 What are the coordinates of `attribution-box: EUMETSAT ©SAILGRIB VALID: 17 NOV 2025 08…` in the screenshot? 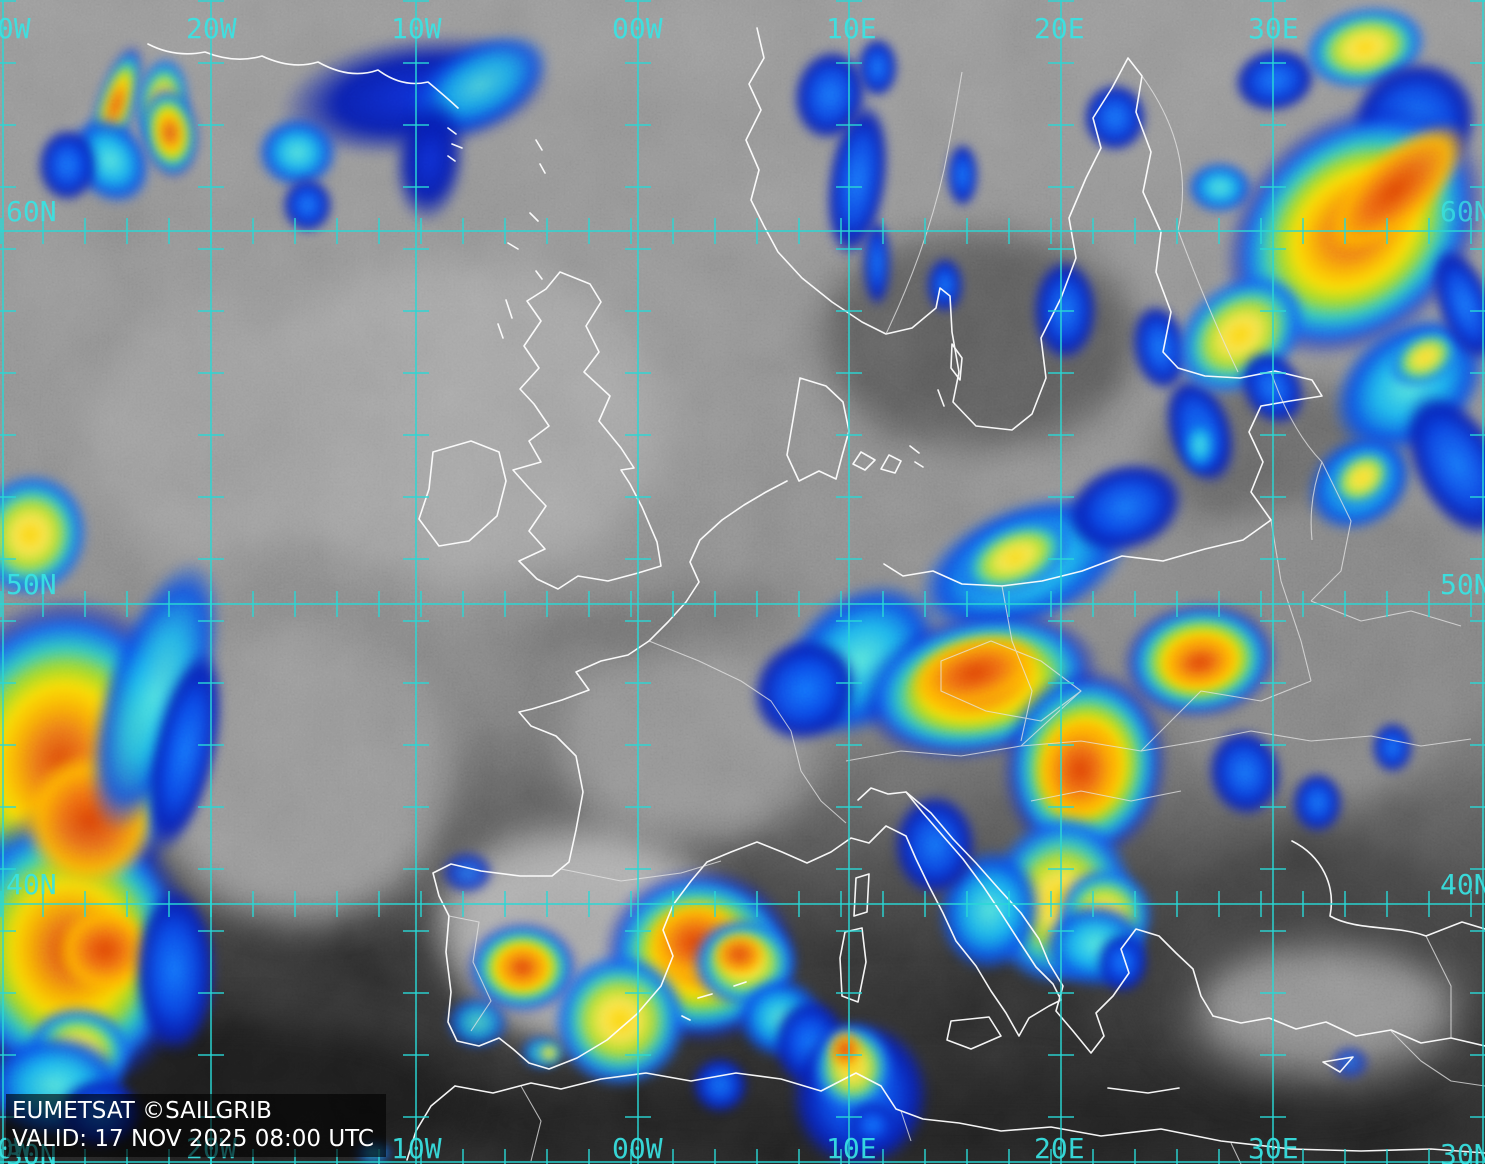 It's located at (196, 1125).